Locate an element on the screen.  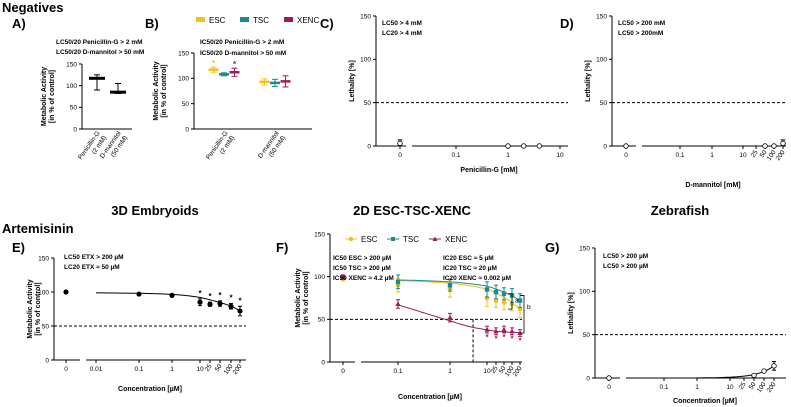
panel-d-y-label: Lethality [%] is located at coordinates (588, 81).